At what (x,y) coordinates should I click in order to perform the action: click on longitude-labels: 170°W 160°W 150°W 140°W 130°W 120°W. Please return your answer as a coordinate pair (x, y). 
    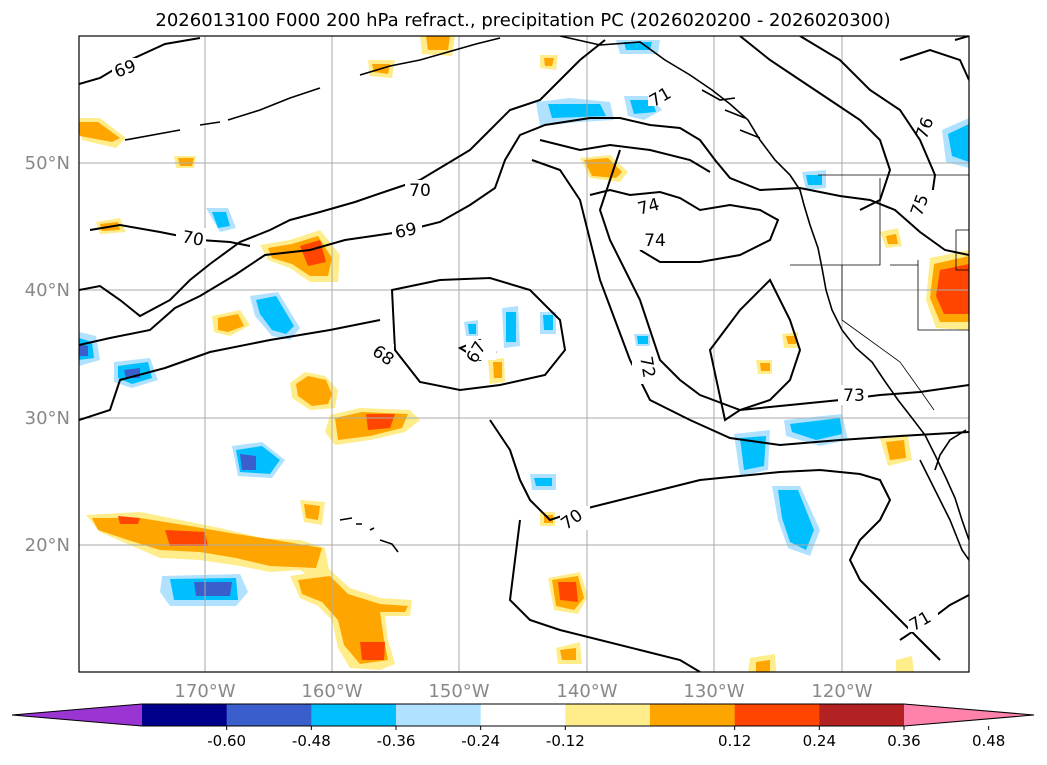
    Looking at the image, I should click on (523, 691).